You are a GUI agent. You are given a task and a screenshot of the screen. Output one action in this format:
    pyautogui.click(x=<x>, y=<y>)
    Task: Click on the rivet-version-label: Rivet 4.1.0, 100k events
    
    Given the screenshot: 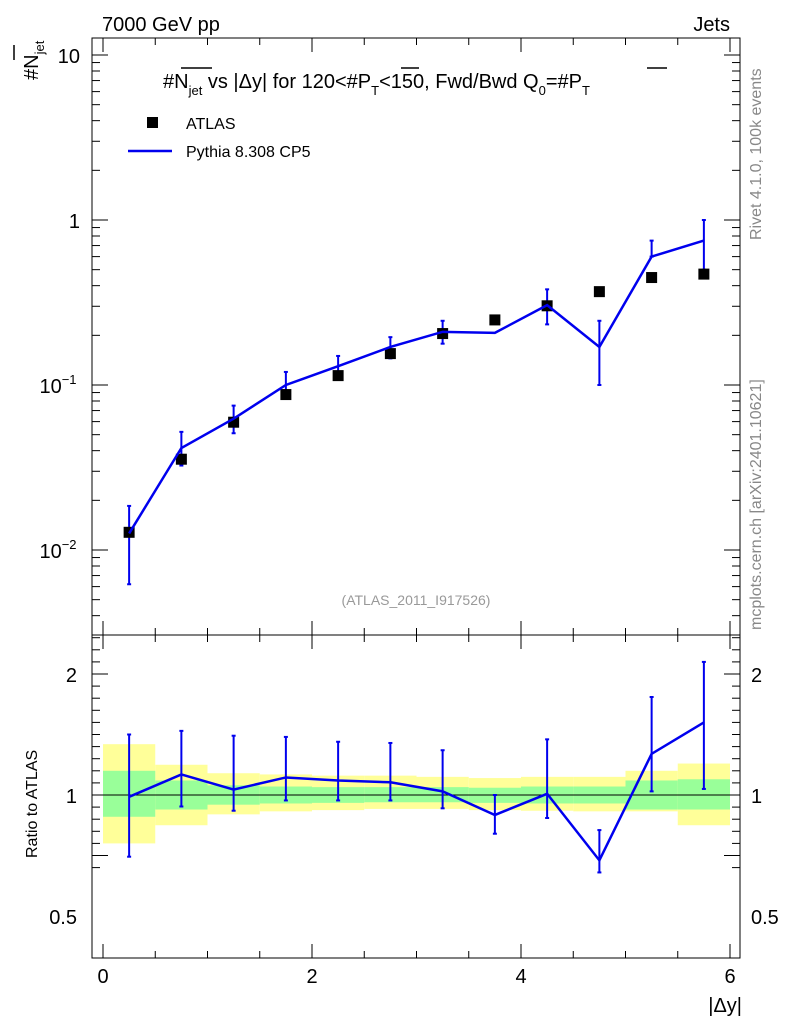 What is the action you would take?
    pyautogui.click(x=756, y=154)
    